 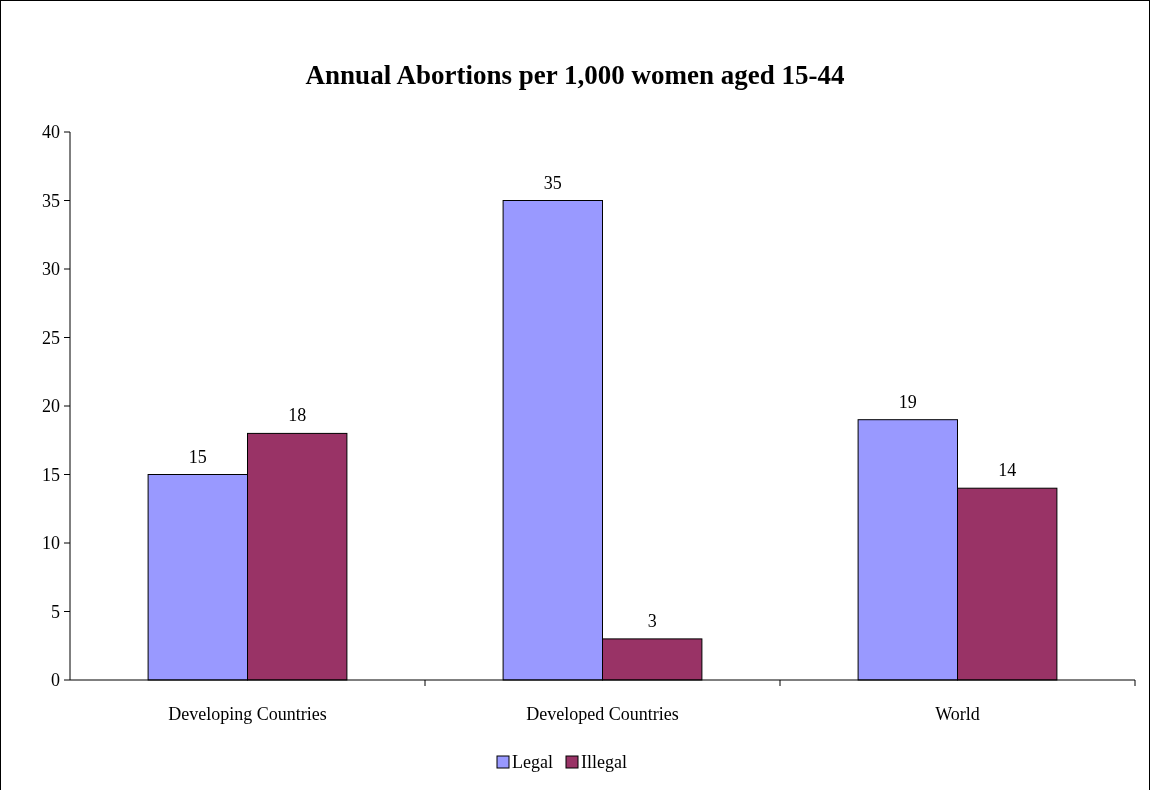 I want to click on y-tick-label: 40, so click(x=51, y=132).